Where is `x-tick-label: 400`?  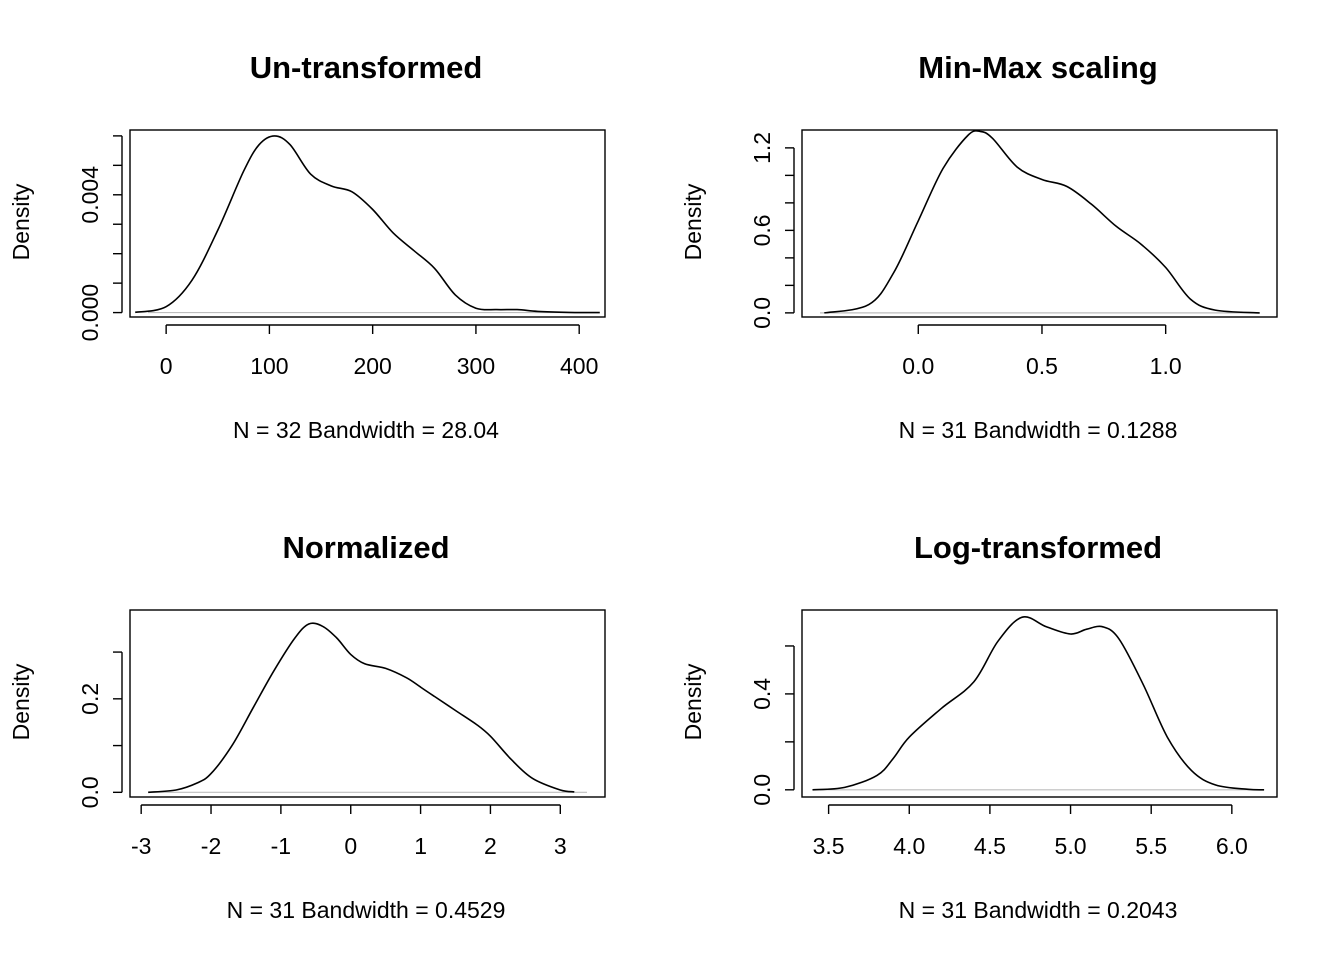
x-tick-label: 400 is located at coordinates (579, 366).